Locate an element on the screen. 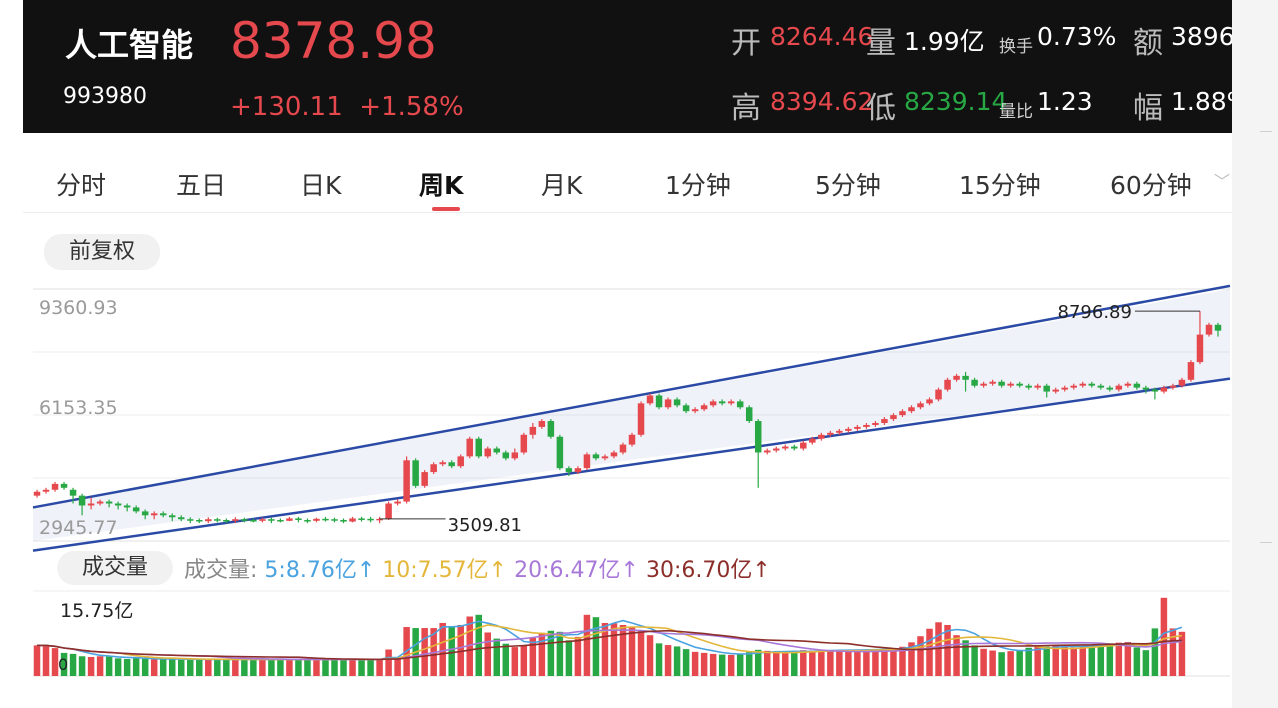  stock-code: 993980 is located at coordinates (105, 96).